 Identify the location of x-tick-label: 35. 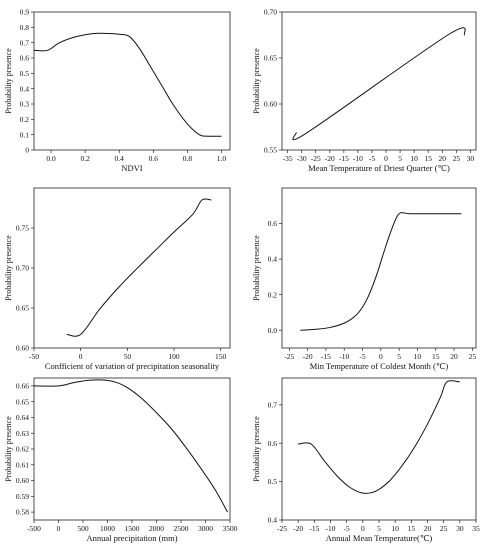
(476, 528).